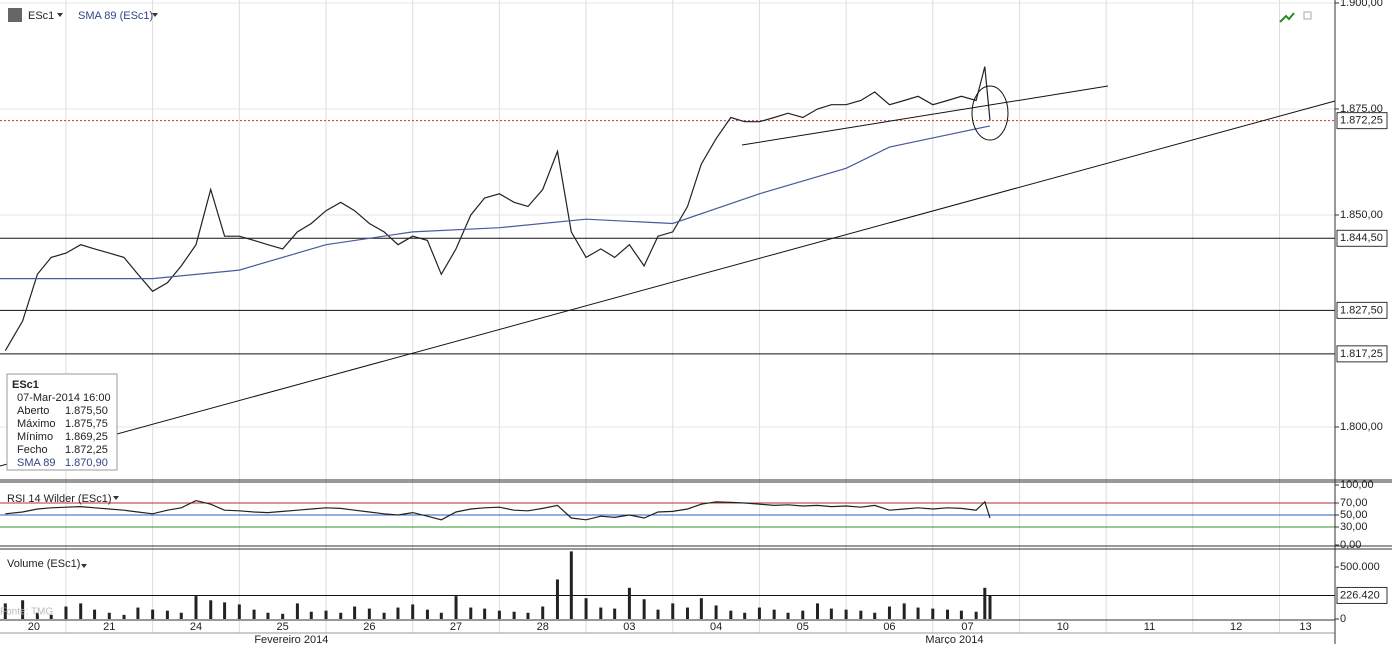 The image size is (1392, 649). Describe the element at coordinates (283, 627) in the screenshot. I see `x-tick-label: 25` at that location.